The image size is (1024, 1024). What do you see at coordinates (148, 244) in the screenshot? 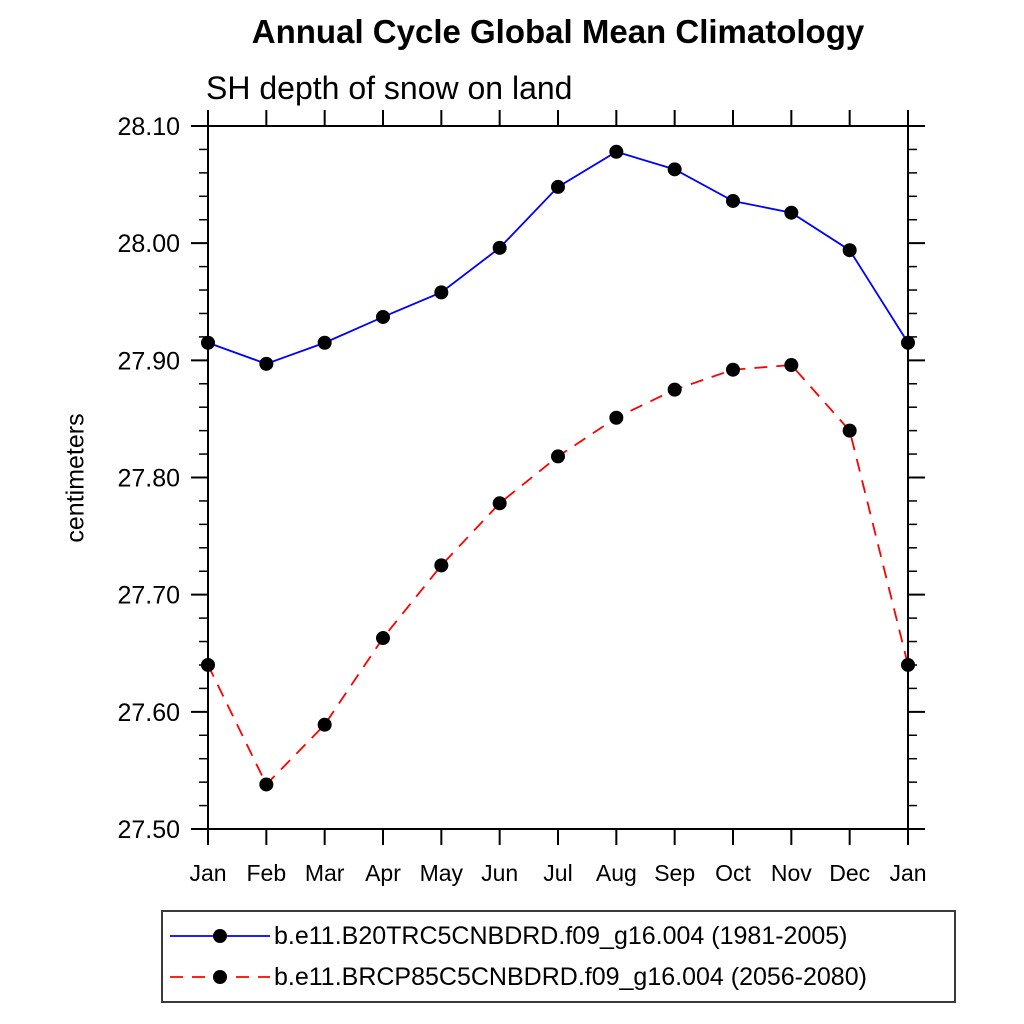
I see `y-tick-label: 28.00` at bounding box center [148, 244].